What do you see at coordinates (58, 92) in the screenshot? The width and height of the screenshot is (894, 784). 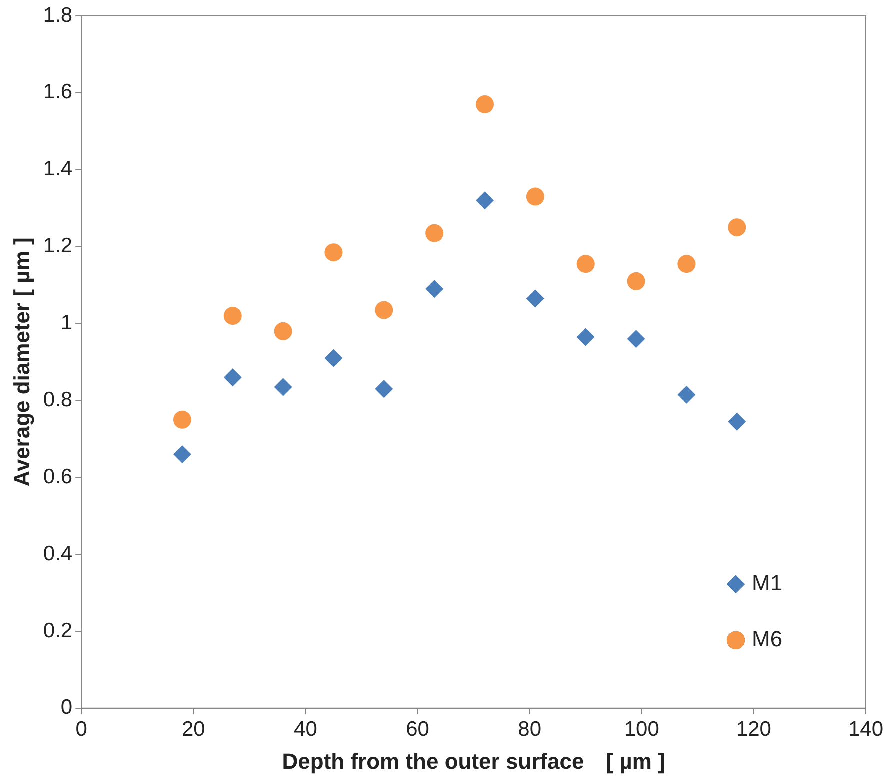 I see `y-tick-label: 1.6` at bounding box center [58, 92].